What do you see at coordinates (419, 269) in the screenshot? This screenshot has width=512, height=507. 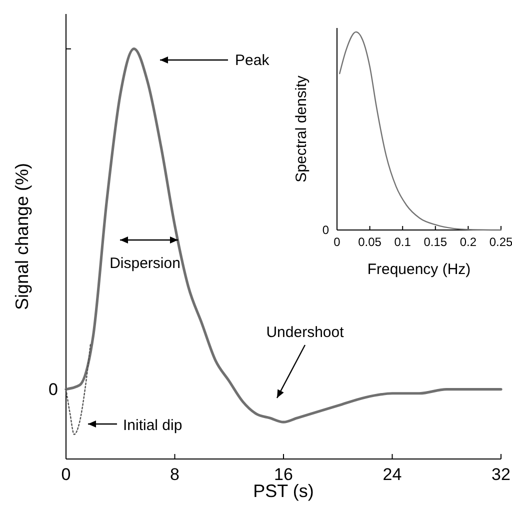 I see `x-axis-title: Frequency (Hz)` at bounding box center [419, 269].